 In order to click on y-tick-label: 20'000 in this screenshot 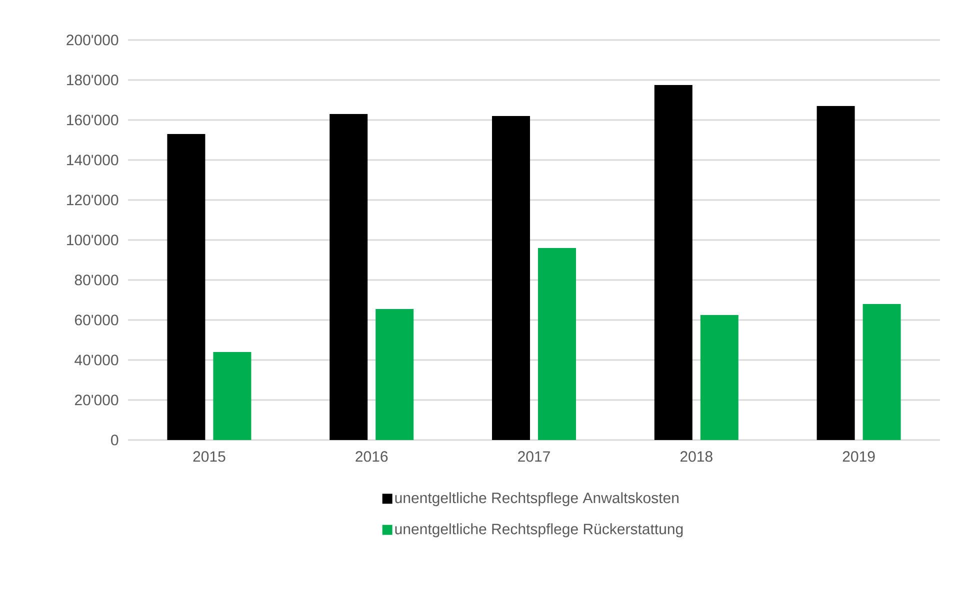, I will do `click(96, 400)`.